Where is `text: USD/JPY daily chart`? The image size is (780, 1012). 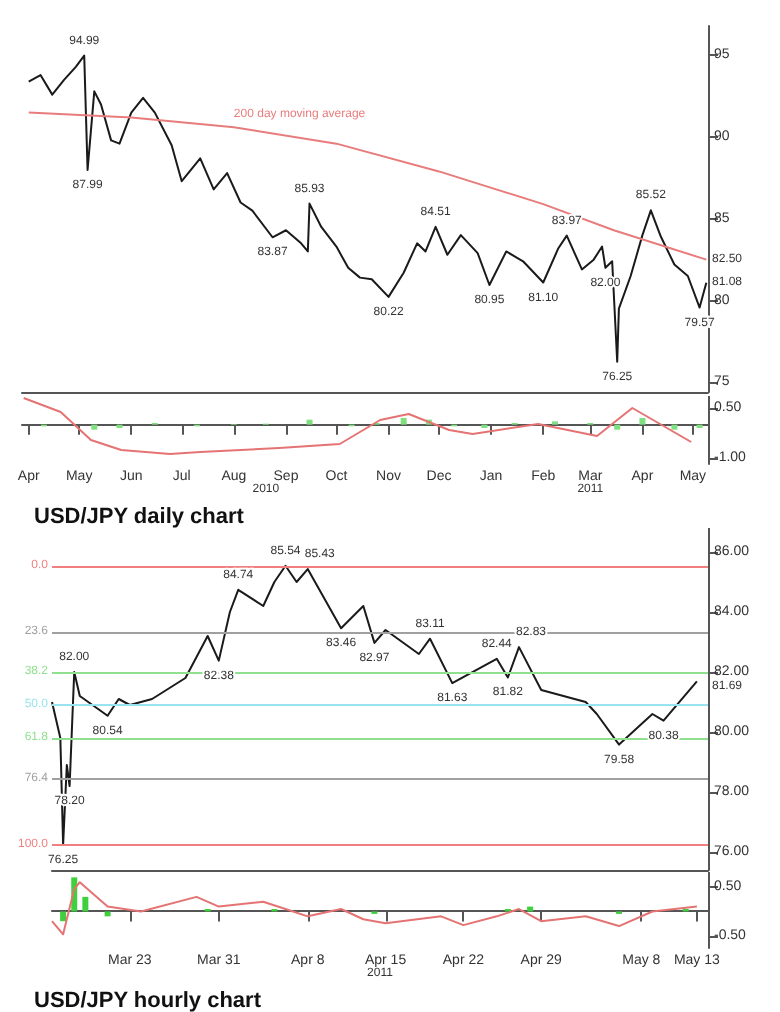
text: USD/JPY daily chart is located at coordinates (139, 517).